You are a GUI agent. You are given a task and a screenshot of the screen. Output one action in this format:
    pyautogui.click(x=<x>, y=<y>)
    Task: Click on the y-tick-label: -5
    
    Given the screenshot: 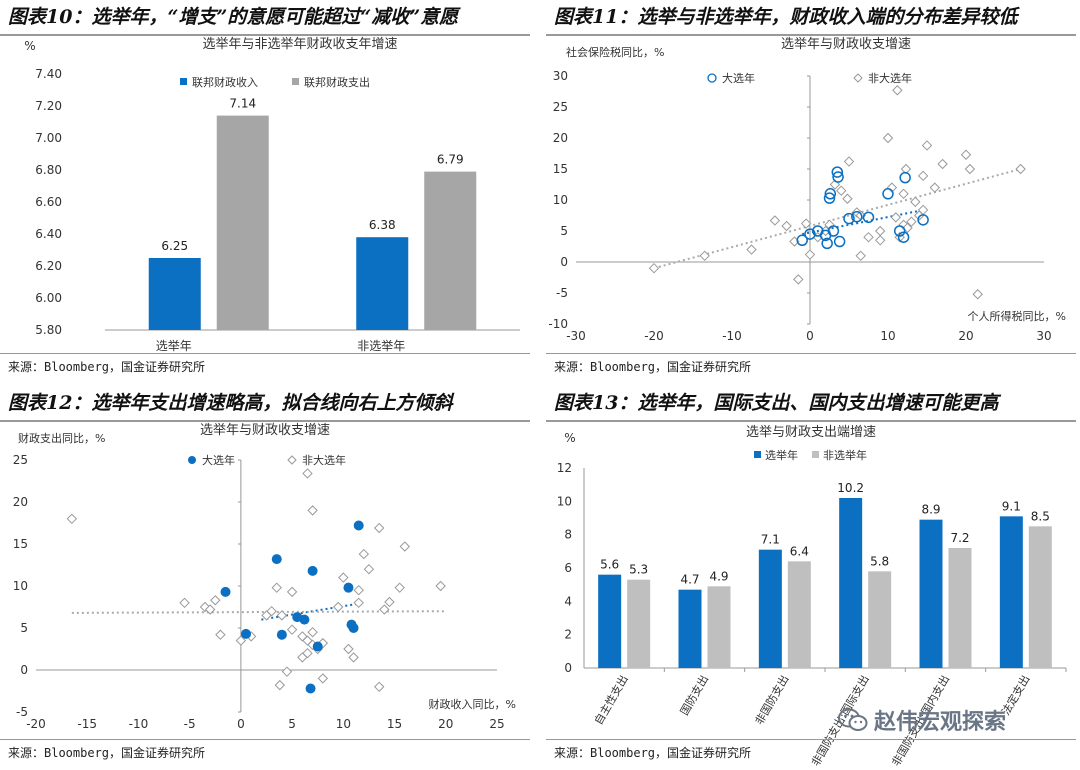 What is the action you would take?
    pyautogui.click(x=562, y=293)
    